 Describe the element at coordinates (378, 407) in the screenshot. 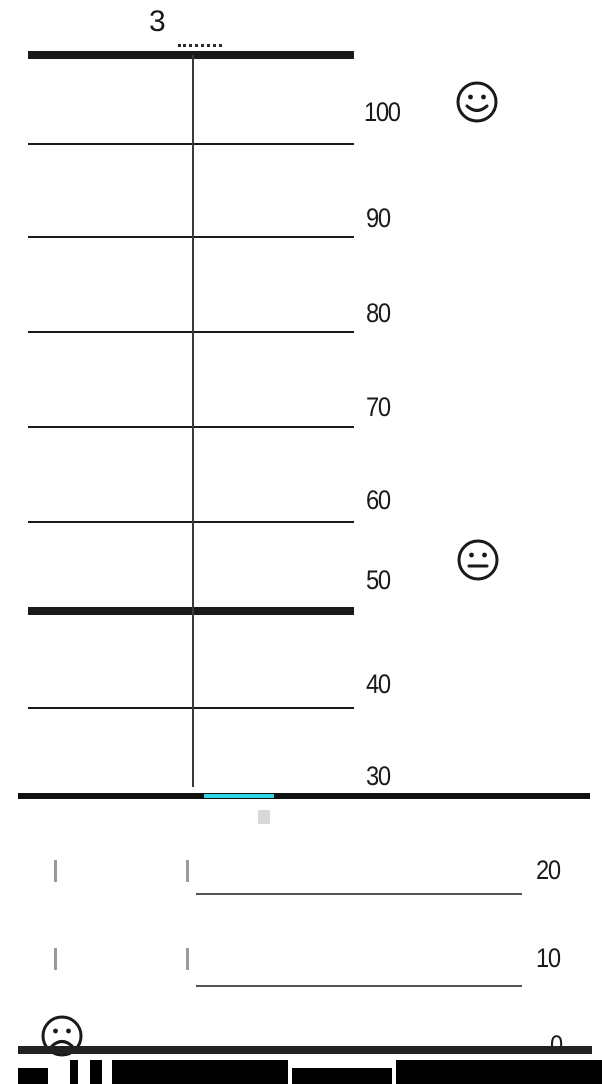

I see `tick-label-70: 70` at that location.